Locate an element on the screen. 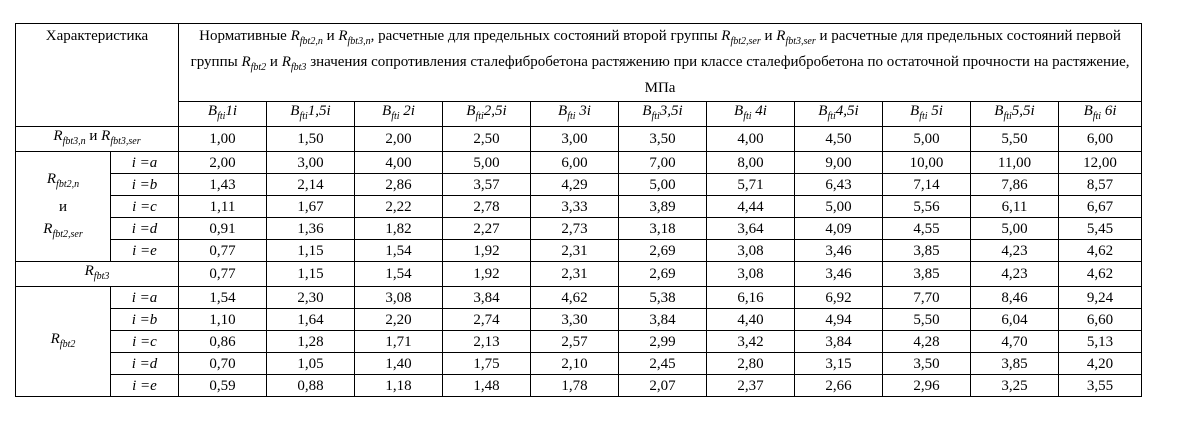  title-part-4: и is located at coordinates (768, 36).